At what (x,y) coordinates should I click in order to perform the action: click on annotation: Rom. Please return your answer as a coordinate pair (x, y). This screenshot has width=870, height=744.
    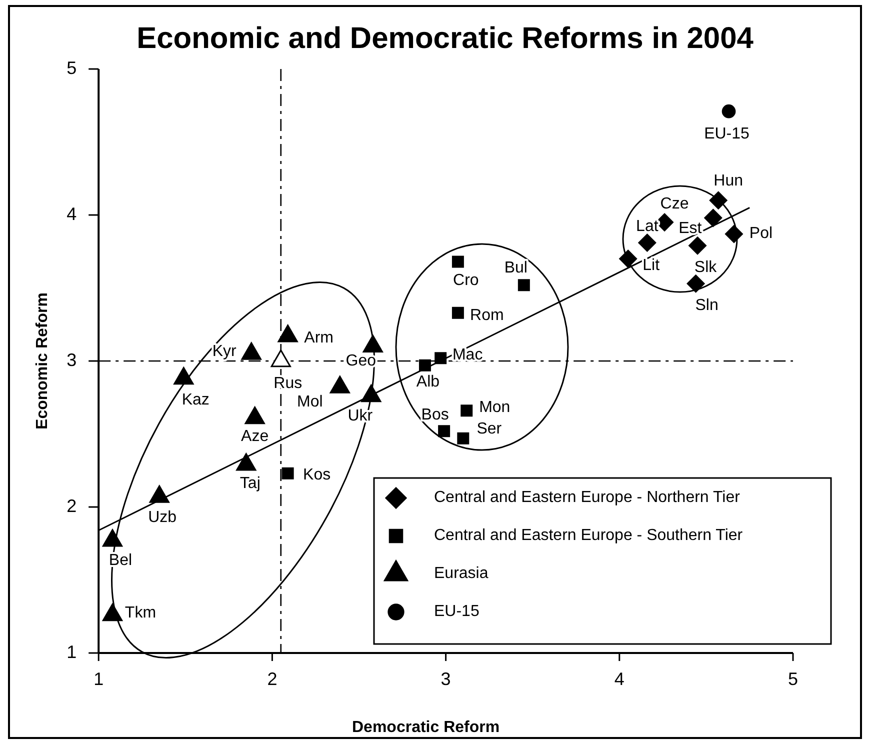
    Looking at the image, I should click on (487, 315).